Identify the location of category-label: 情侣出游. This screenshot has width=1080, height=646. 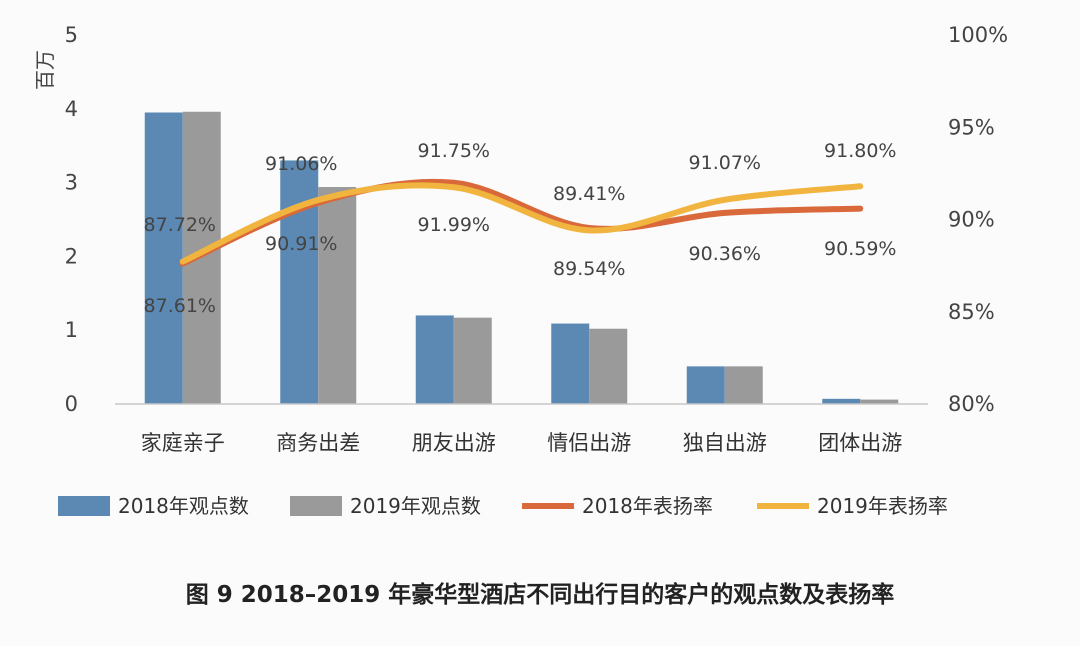
(589, 443).